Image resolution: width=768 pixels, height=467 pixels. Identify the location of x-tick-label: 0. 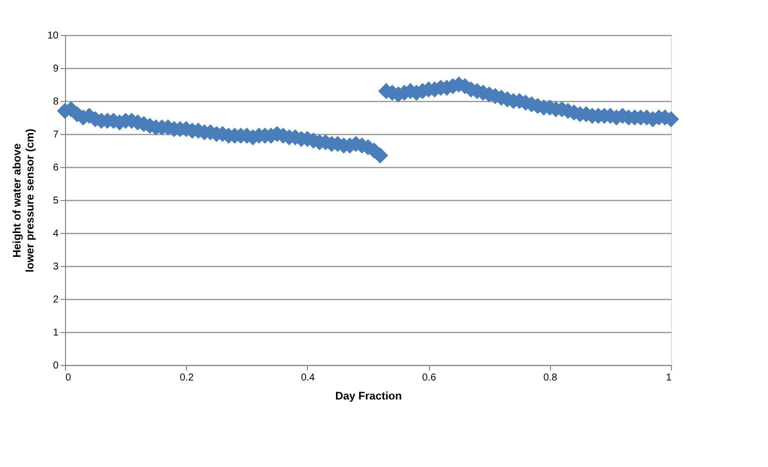
(69, 378).